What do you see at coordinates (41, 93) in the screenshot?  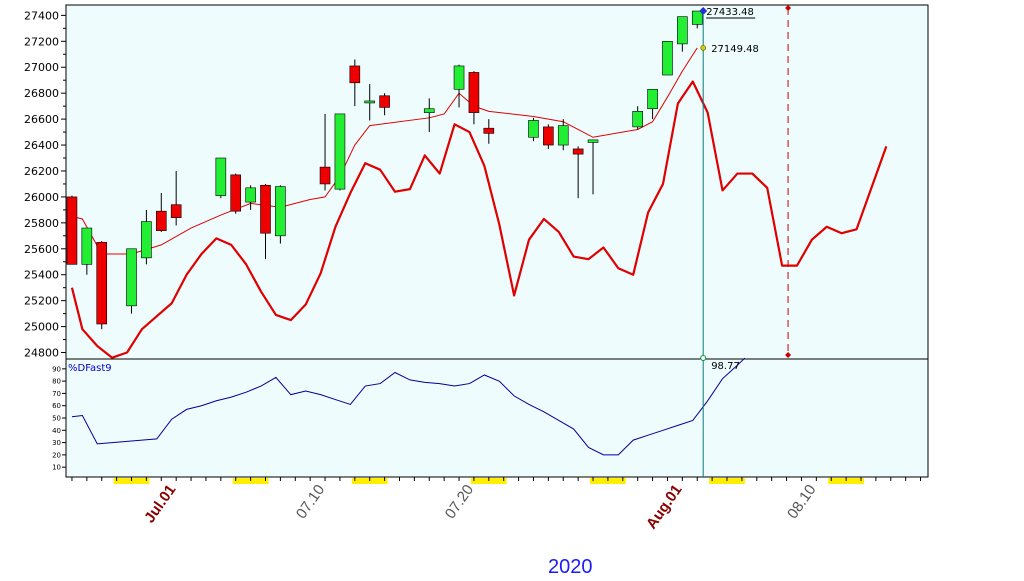 I see `y-tick-label: 26800` at bounding box center [41, 93].